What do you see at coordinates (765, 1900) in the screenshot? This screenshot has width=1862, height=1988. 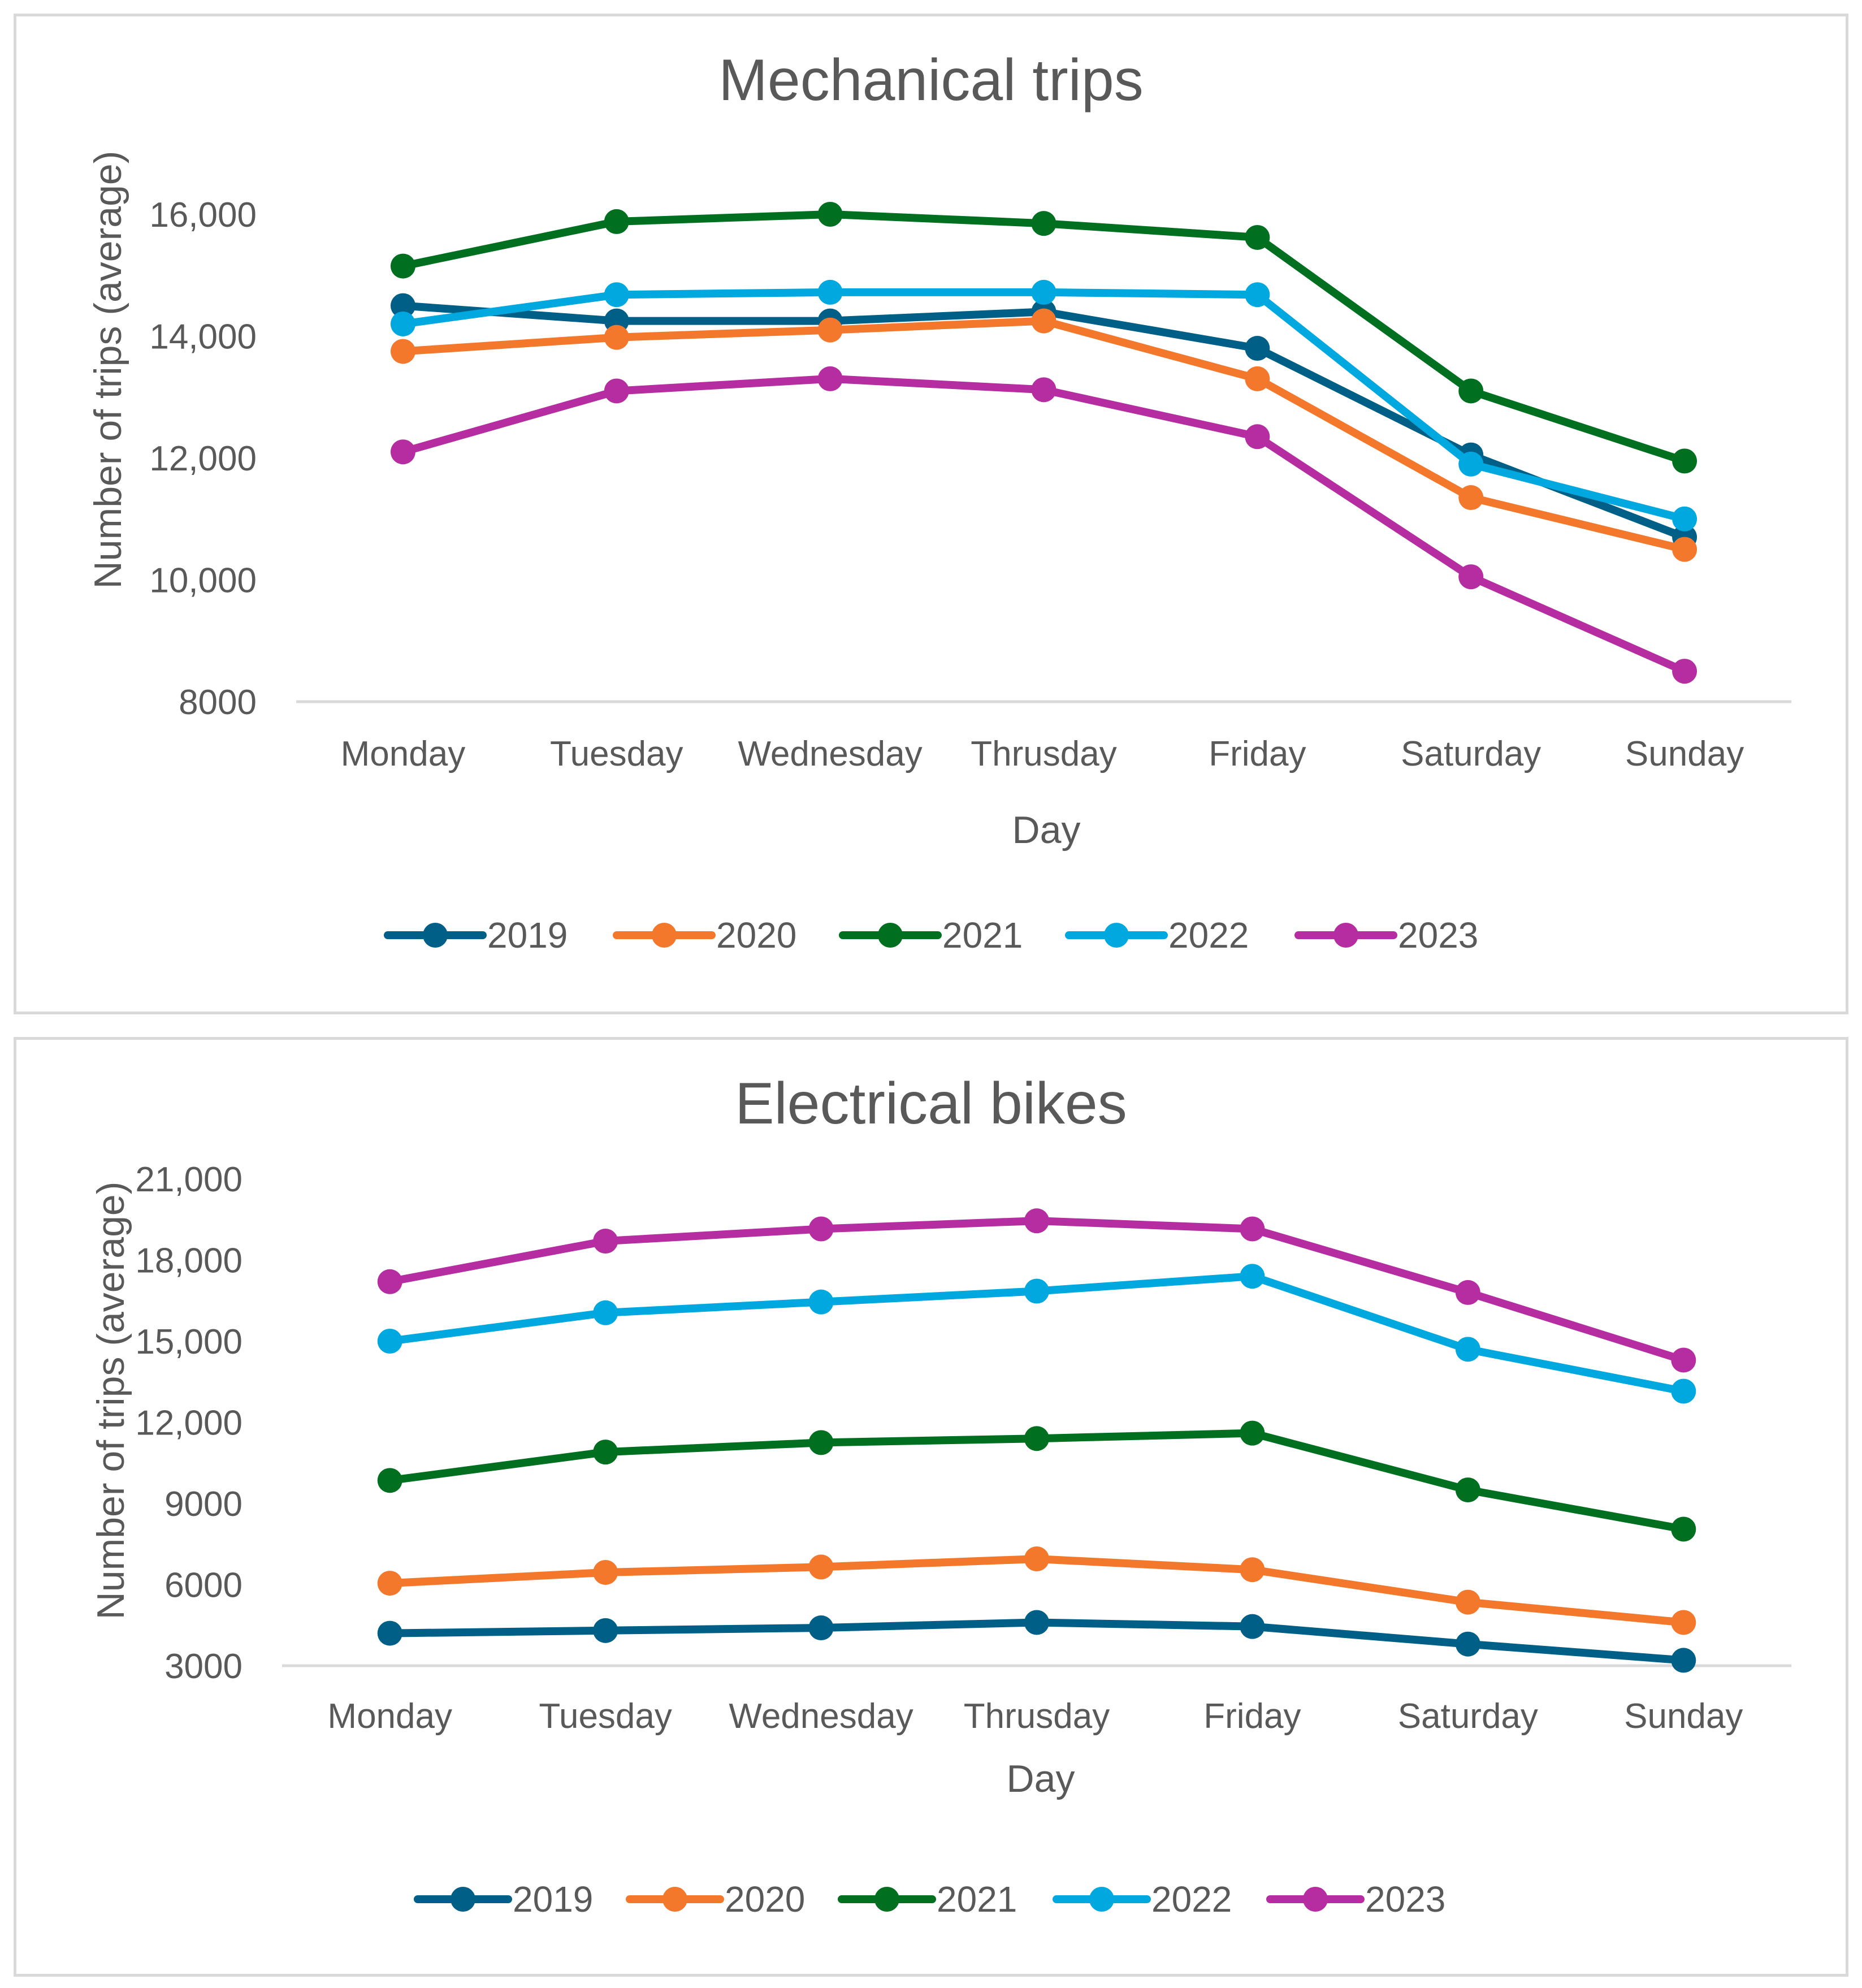 I see `legend-label-2020: 2020` at bounding box center [765, 1900].